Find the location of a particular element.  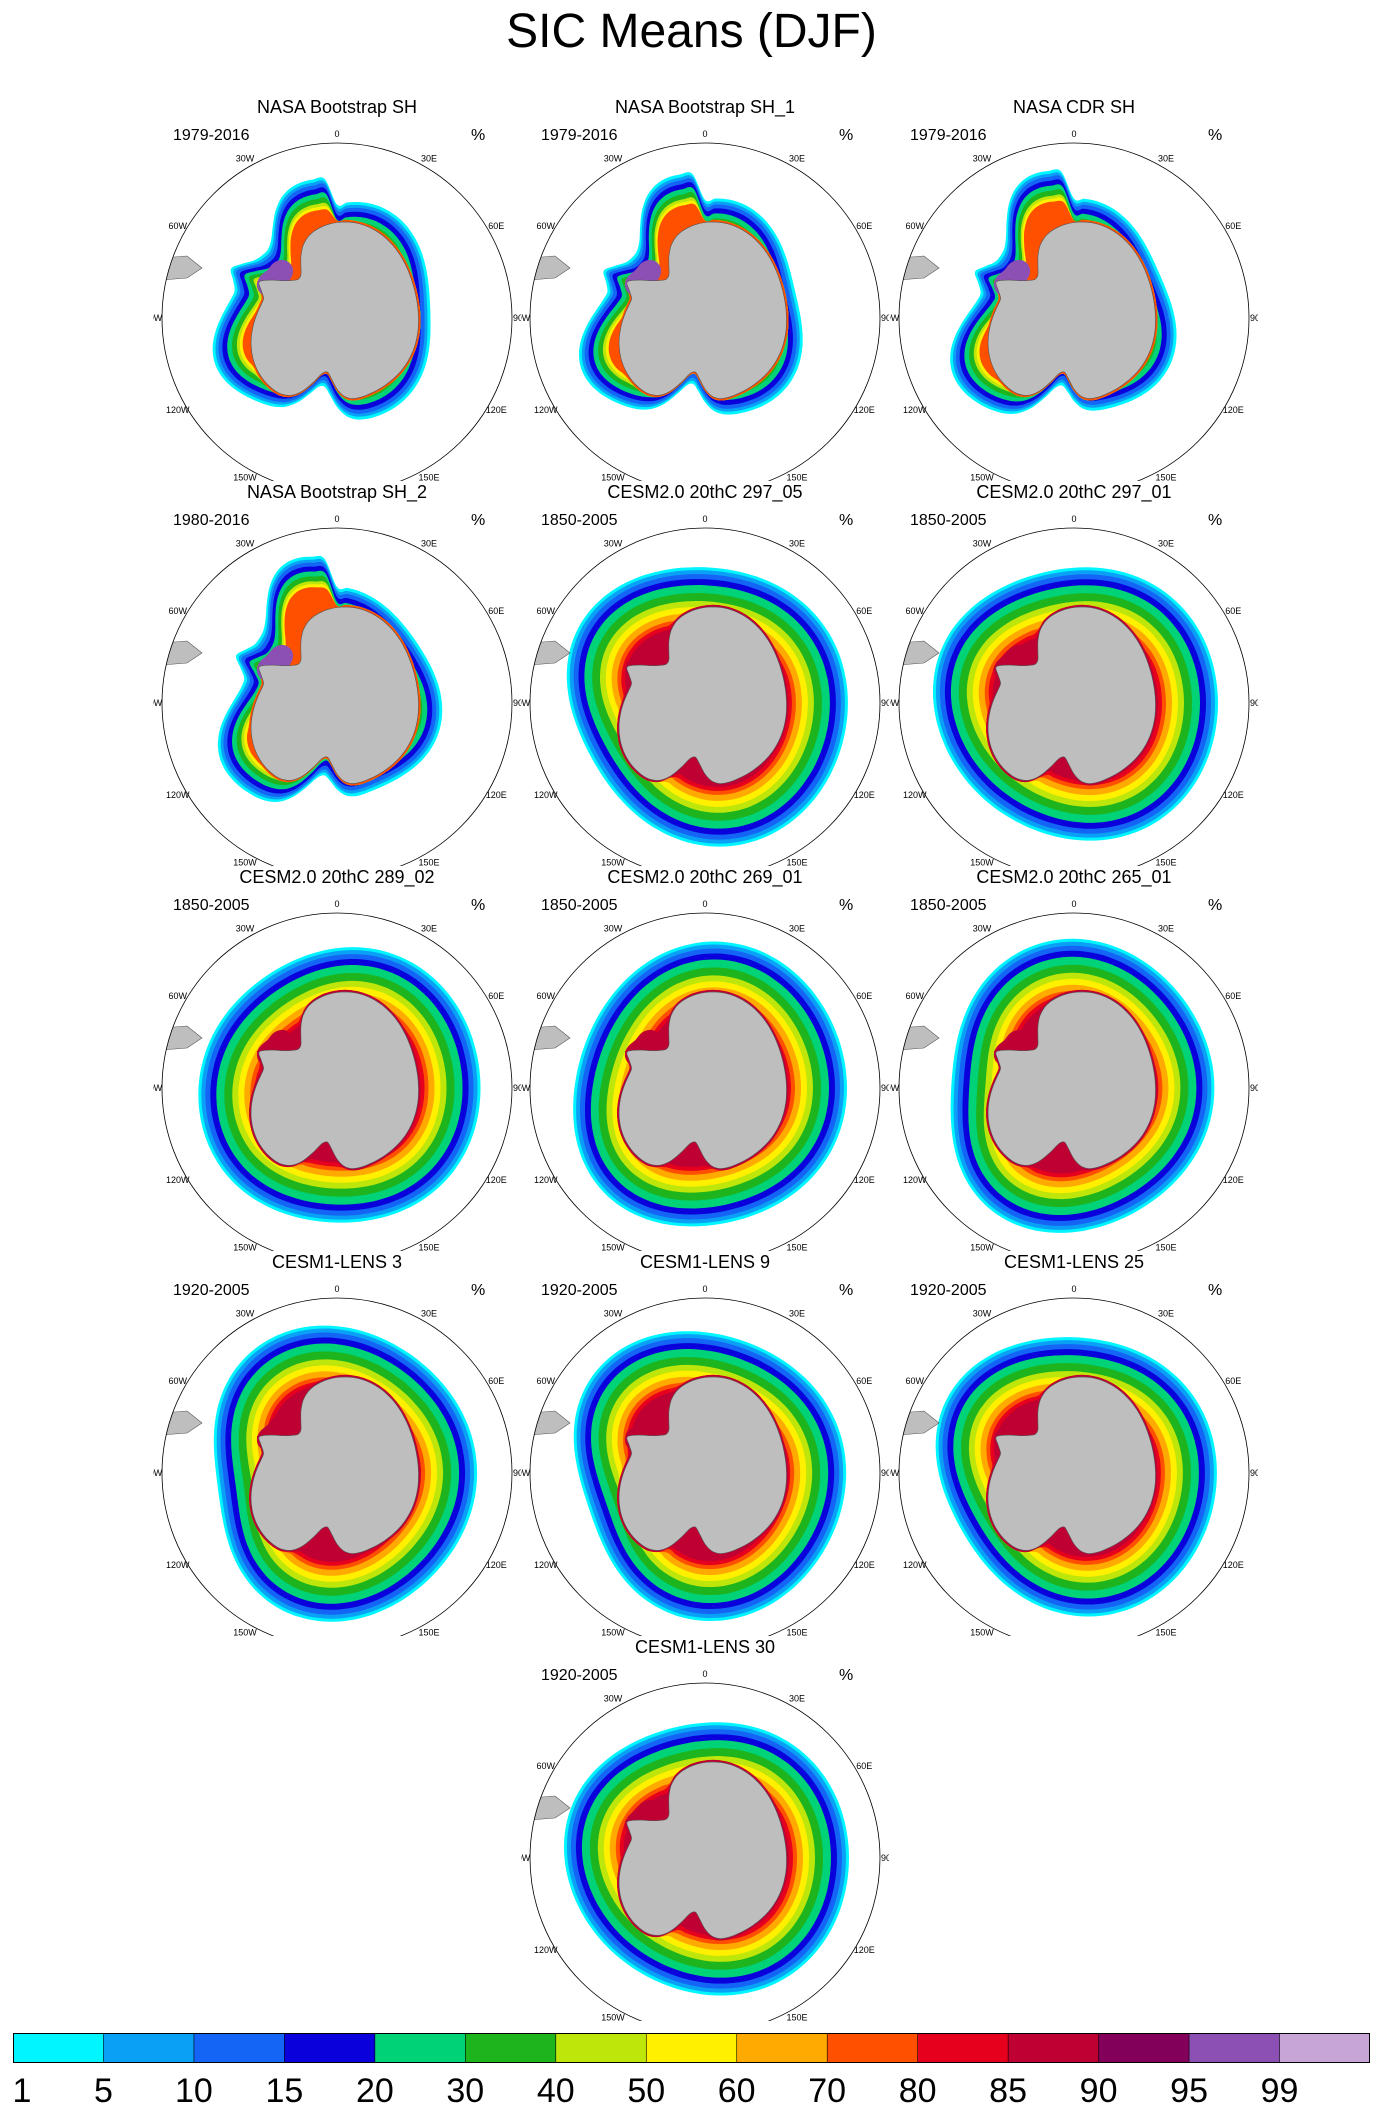

colorbar-tick-label: 40 is located at coordinates (555, 2091).